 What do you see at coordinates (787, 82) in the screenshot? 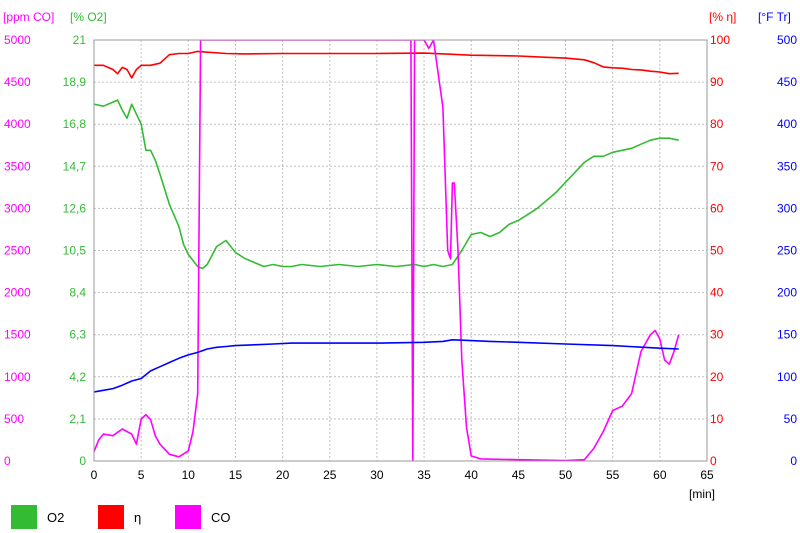
I see `tr-tick-label: 450` at bounding box center [787, 82].